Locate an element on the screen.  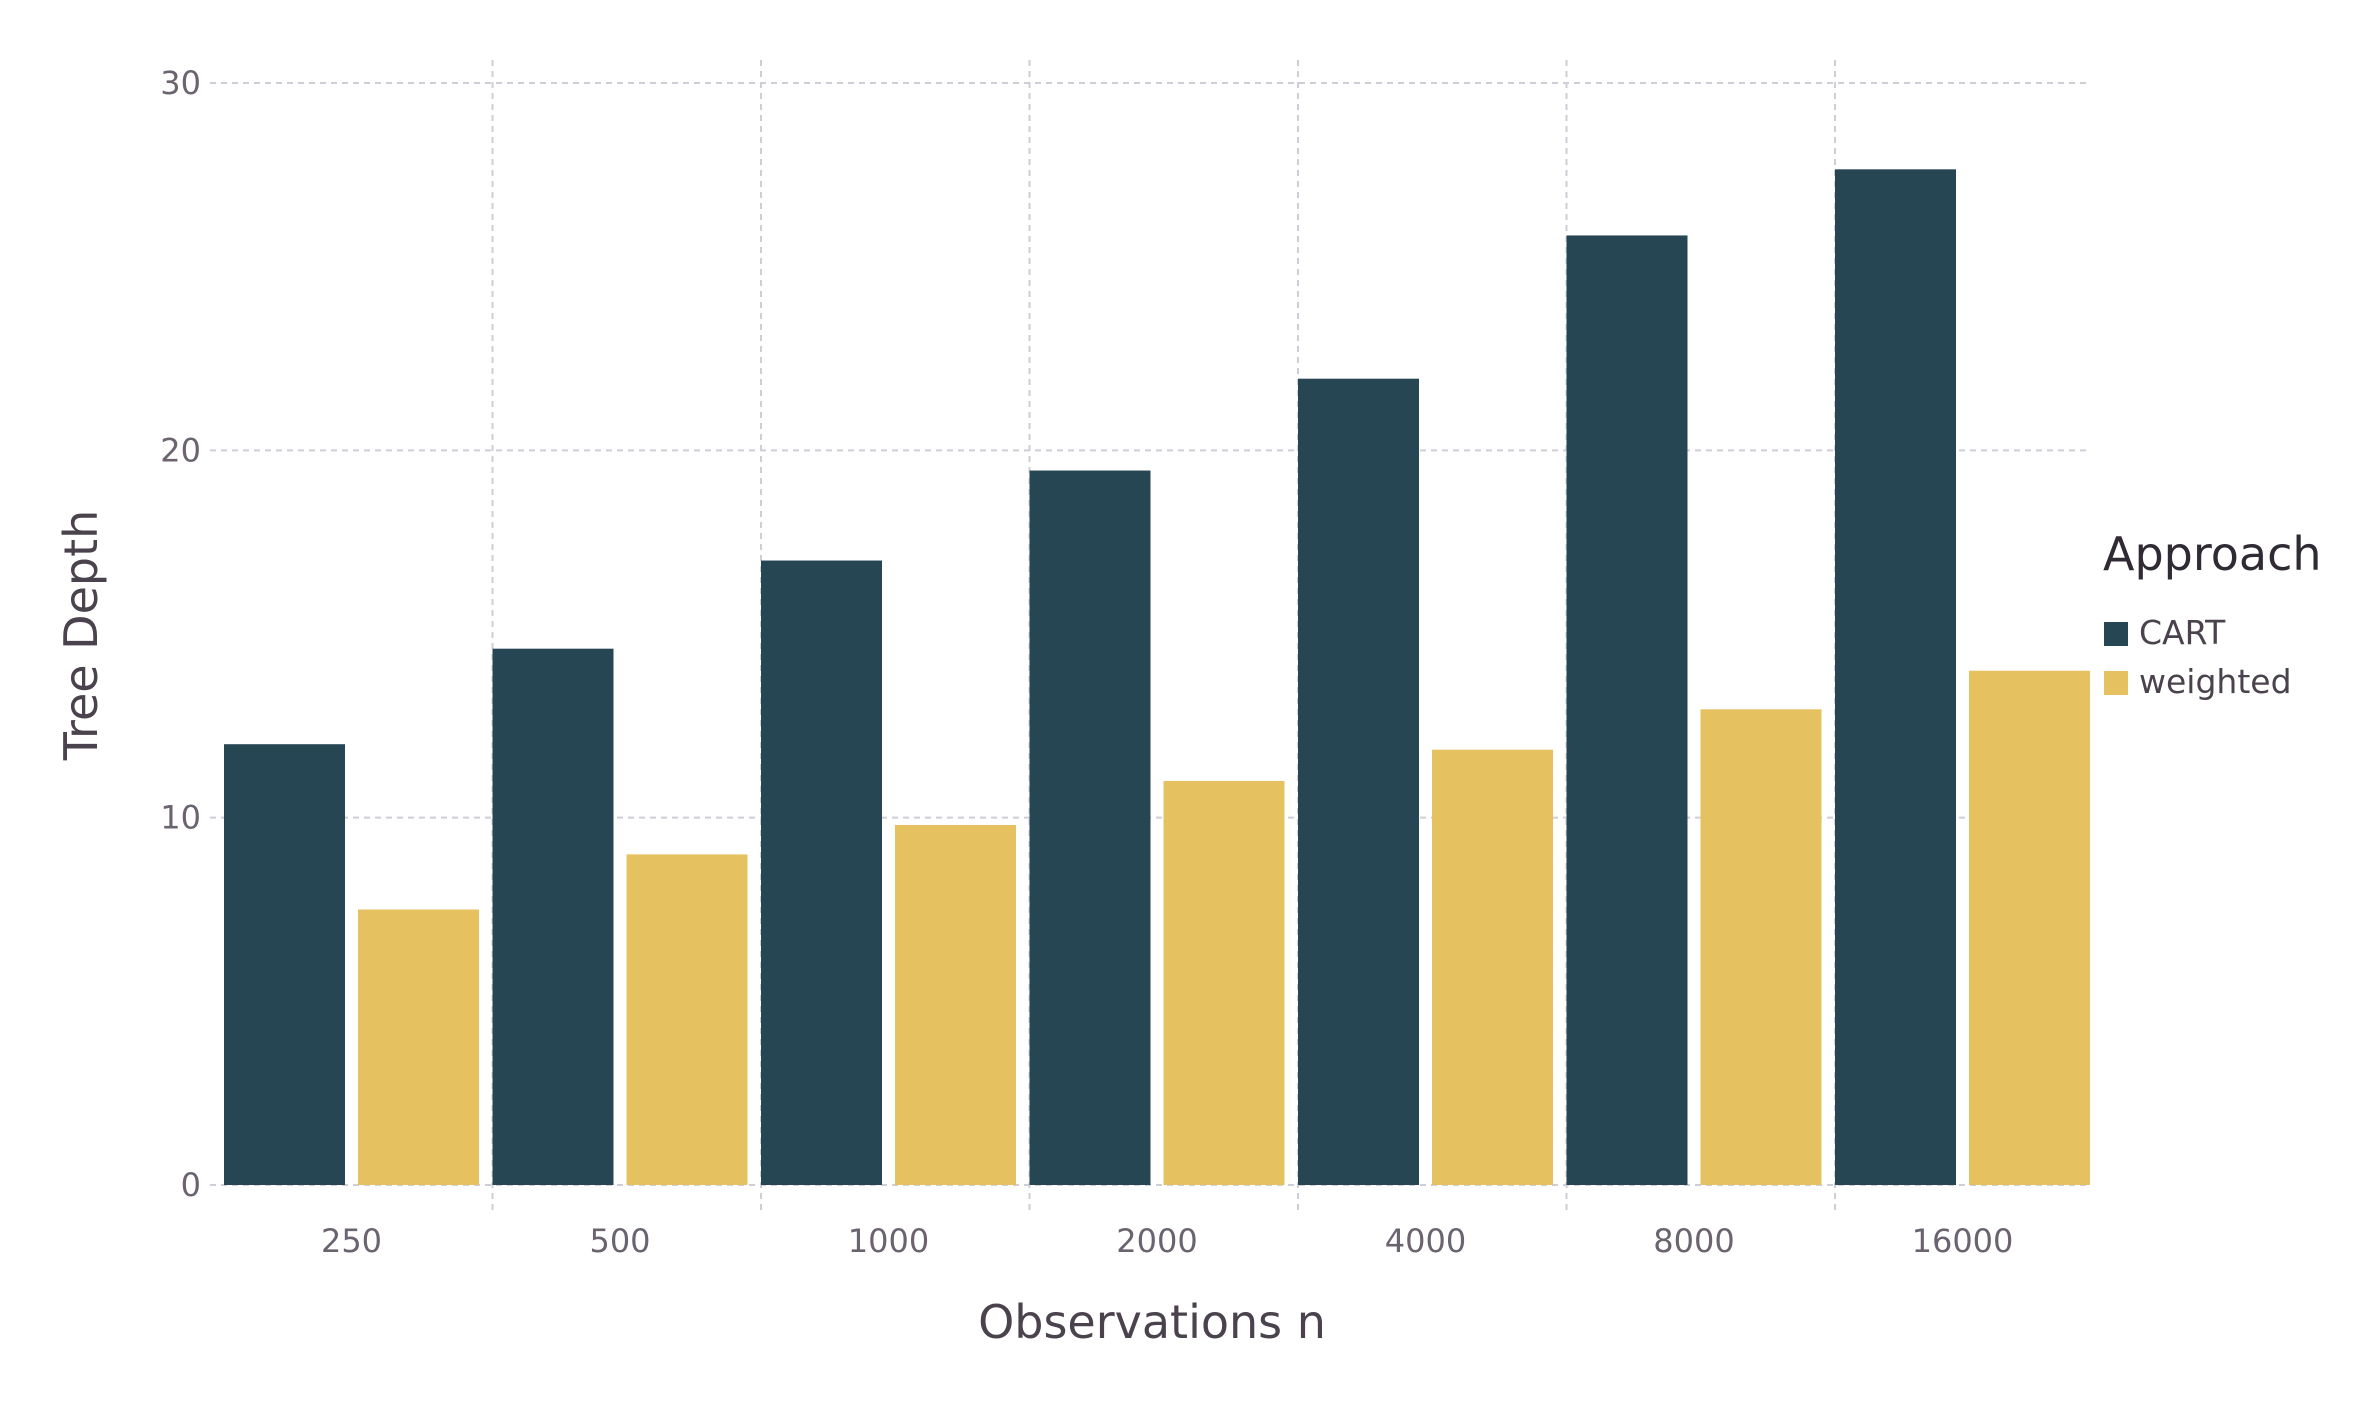
y-axis-title: Tree Depth is located at coordinates (81, 636).